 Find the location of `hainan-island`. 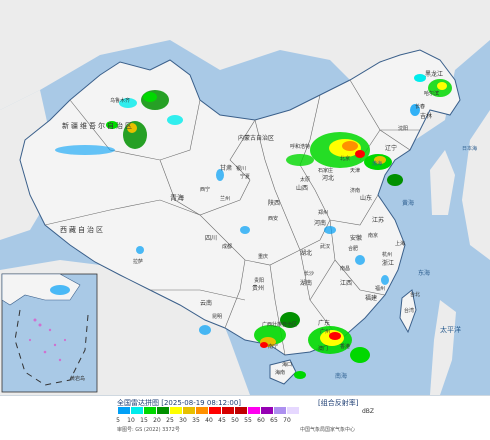

hainan-island is located at coordinates (283, 372).